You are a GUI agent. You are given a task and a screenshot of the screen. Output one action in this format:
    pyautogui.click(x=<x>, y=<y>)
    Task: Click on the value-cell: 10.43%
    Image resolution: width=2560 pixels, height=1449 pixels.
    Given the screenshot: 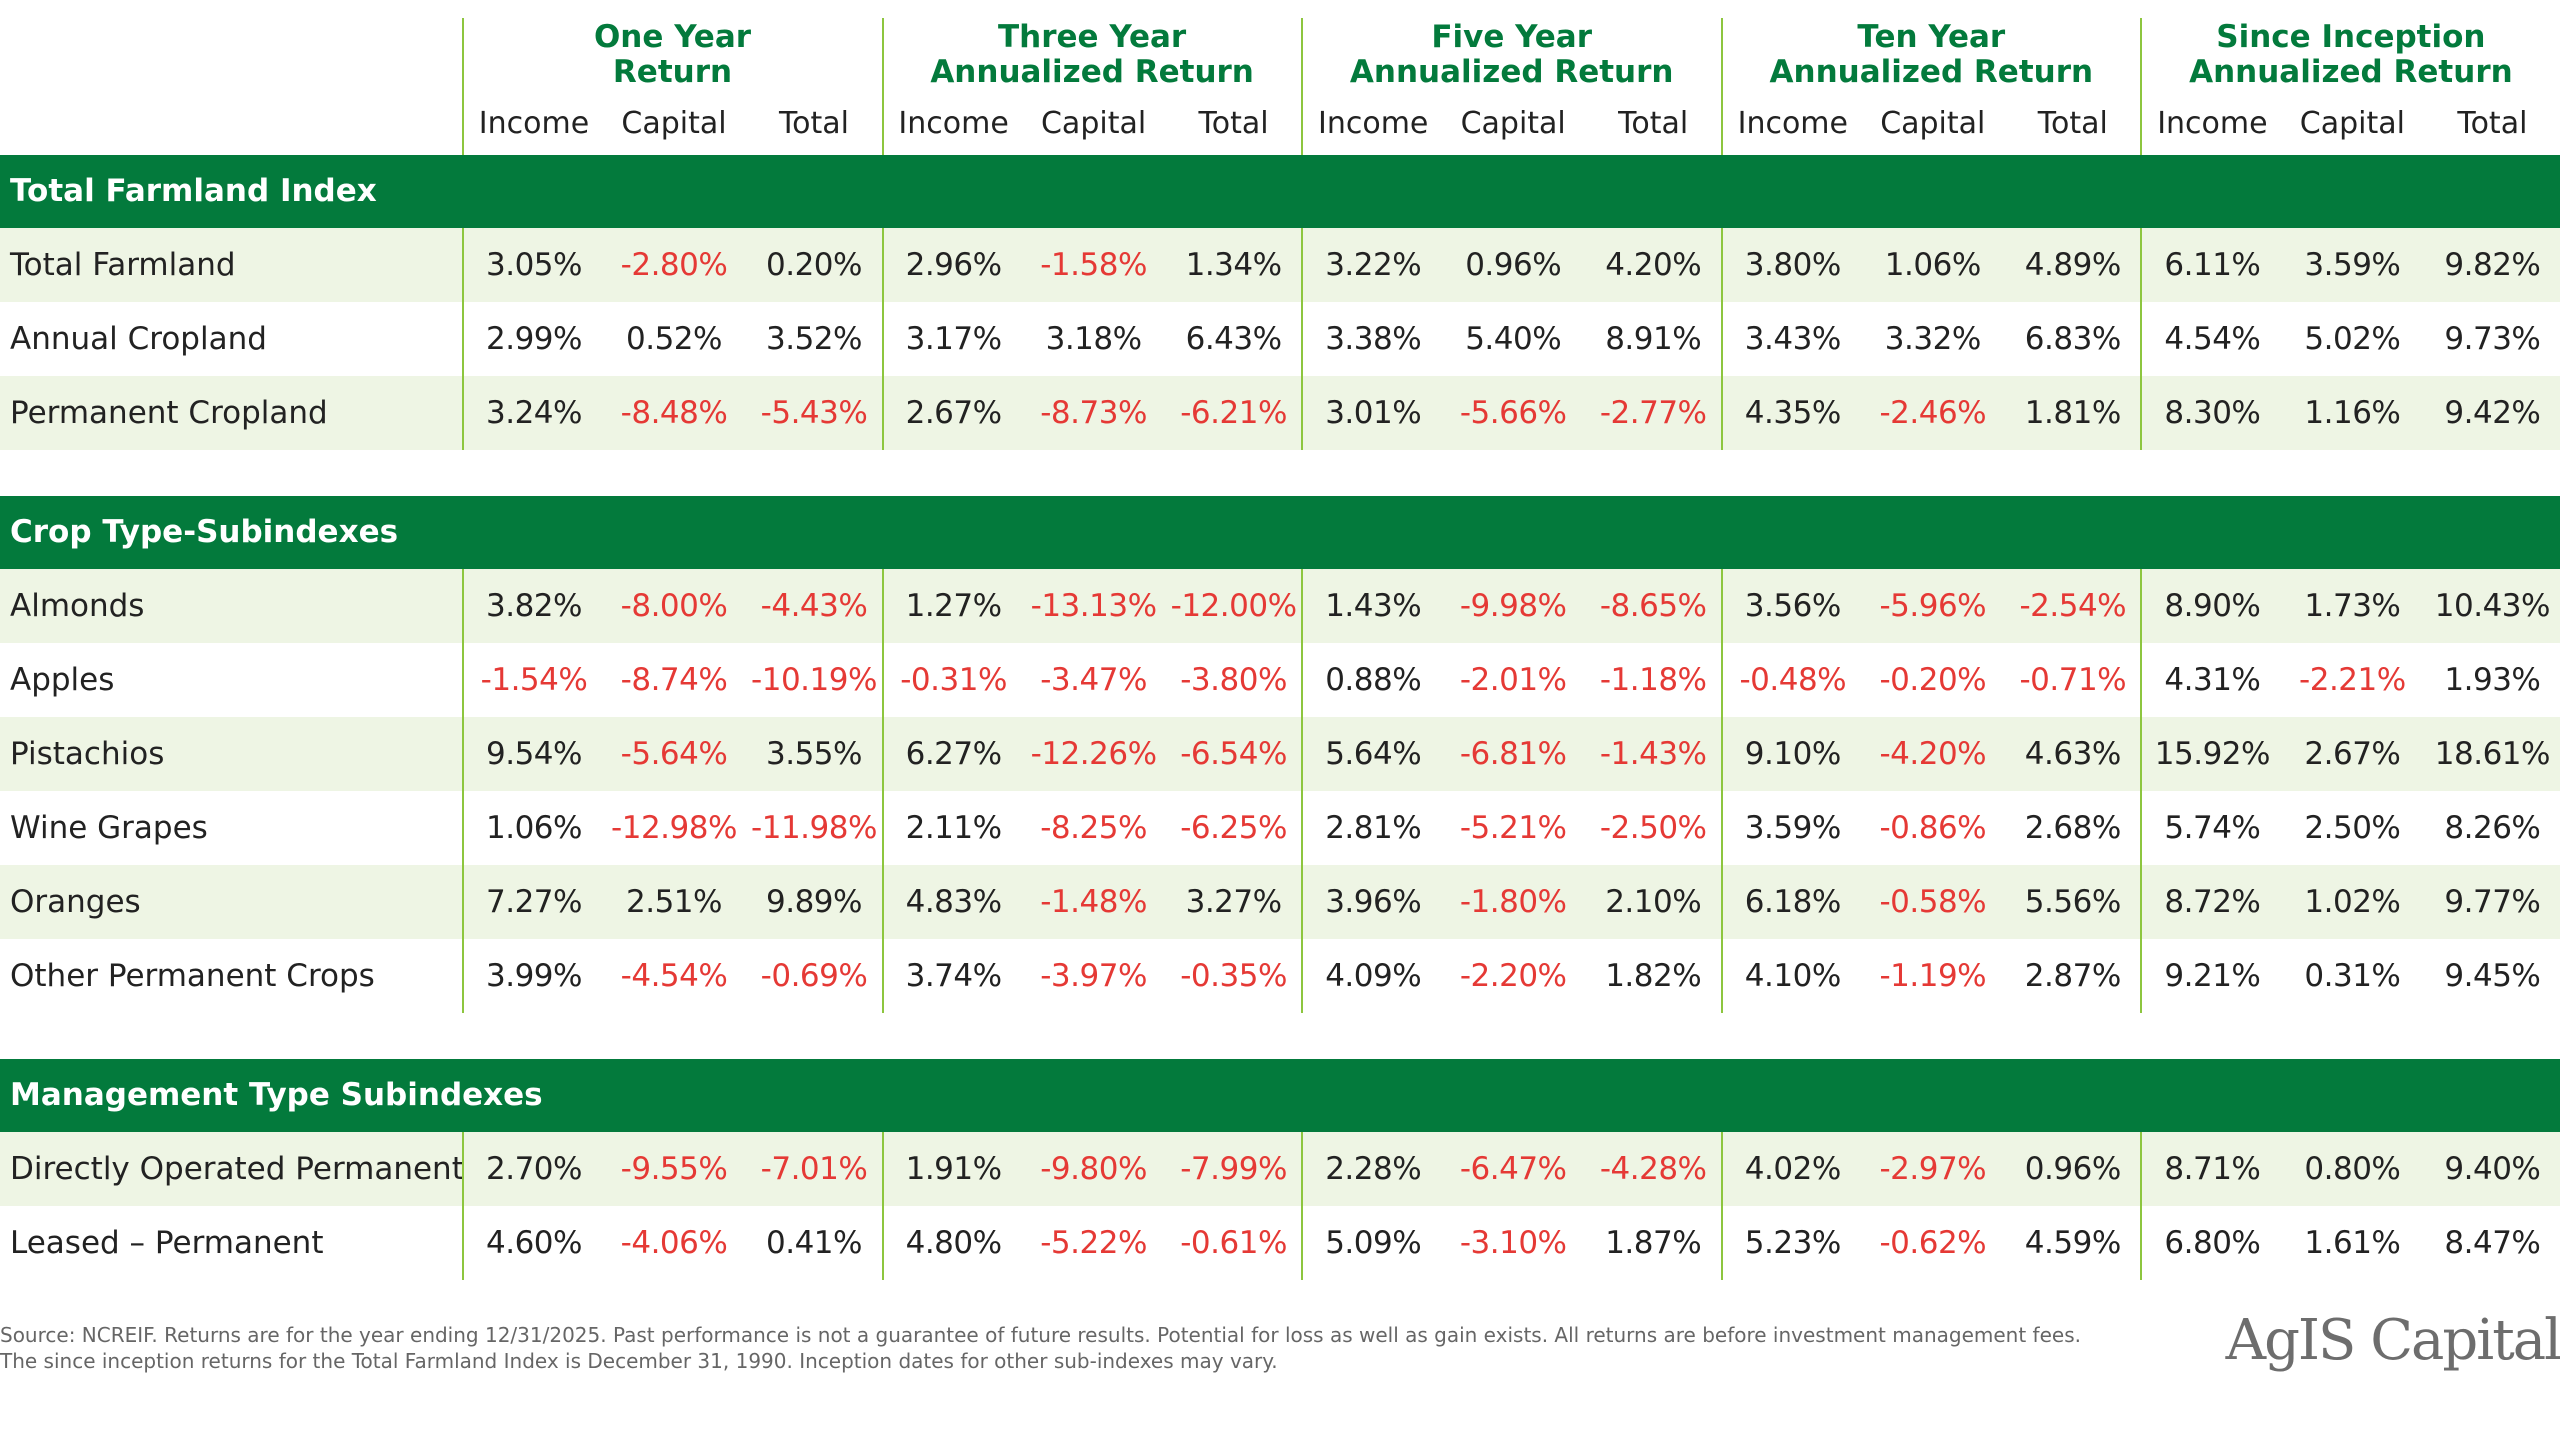 What is the action you would take?
    pyautogui.click(x=2492, y=606)
    